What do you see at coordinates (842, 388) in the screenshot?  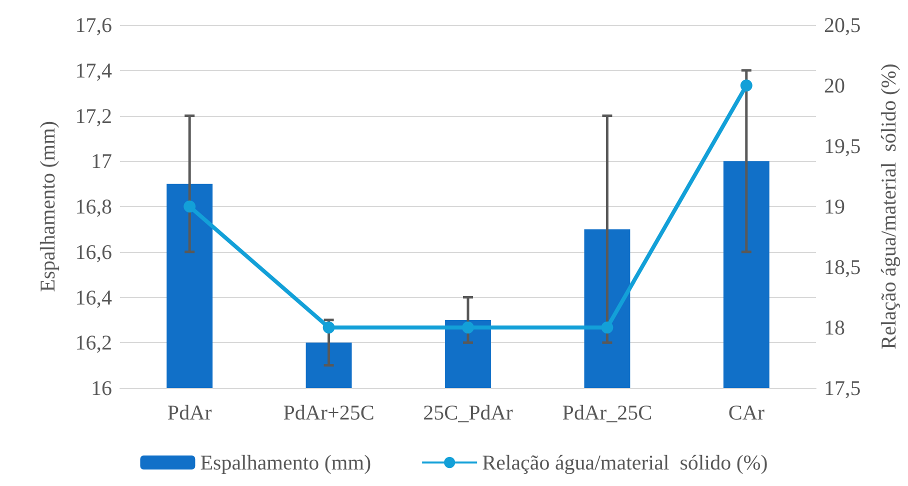 I see `y2-tick-label: 17,5` at bounding box center [842, 388].